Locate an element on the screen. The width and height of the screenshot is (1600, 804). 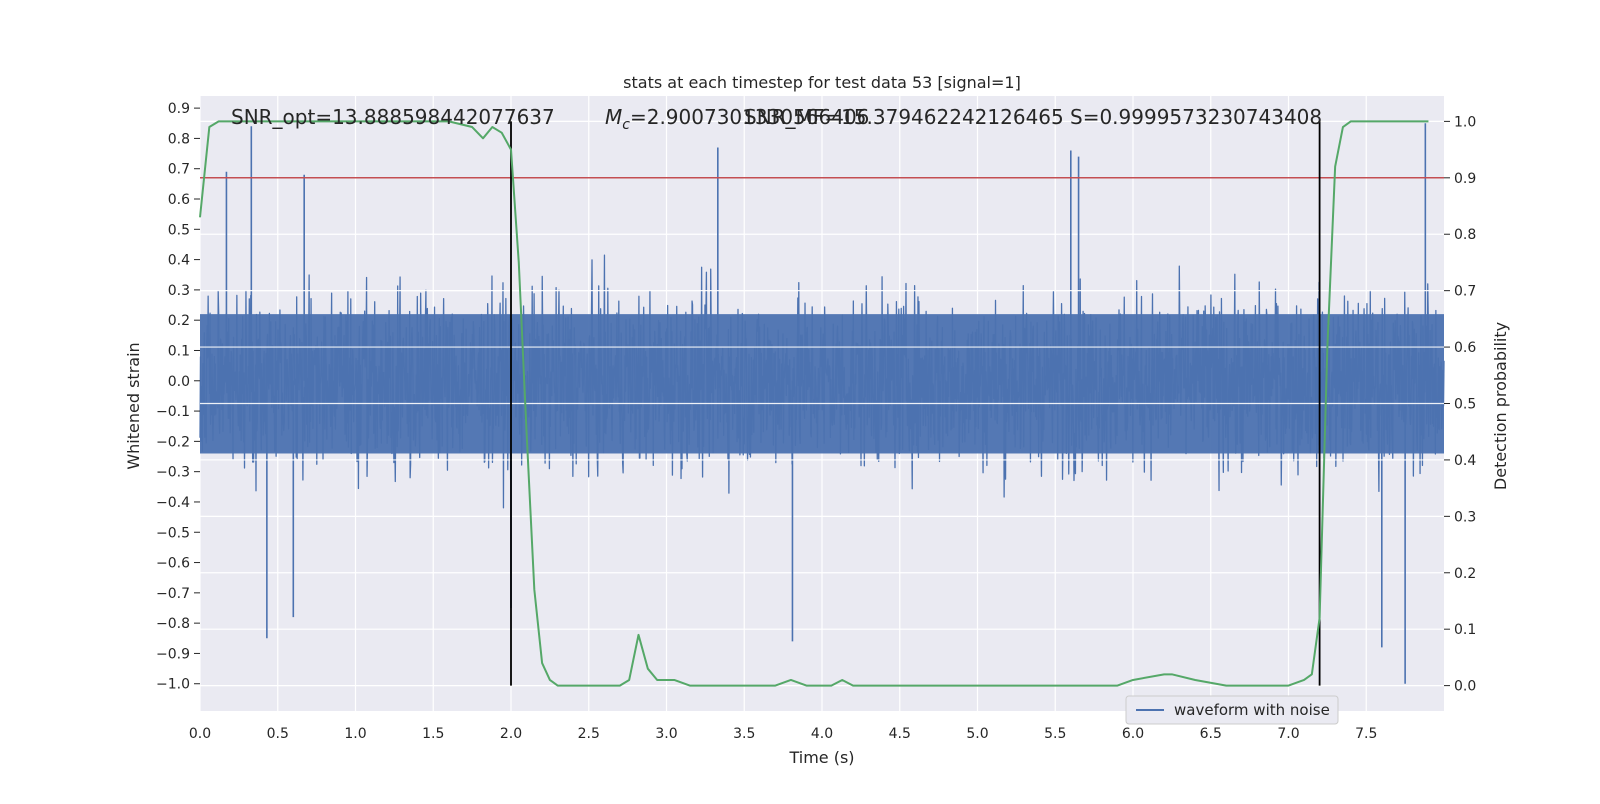
y-right-tick-label: 0.5 is located at coordinates (1465, 405).